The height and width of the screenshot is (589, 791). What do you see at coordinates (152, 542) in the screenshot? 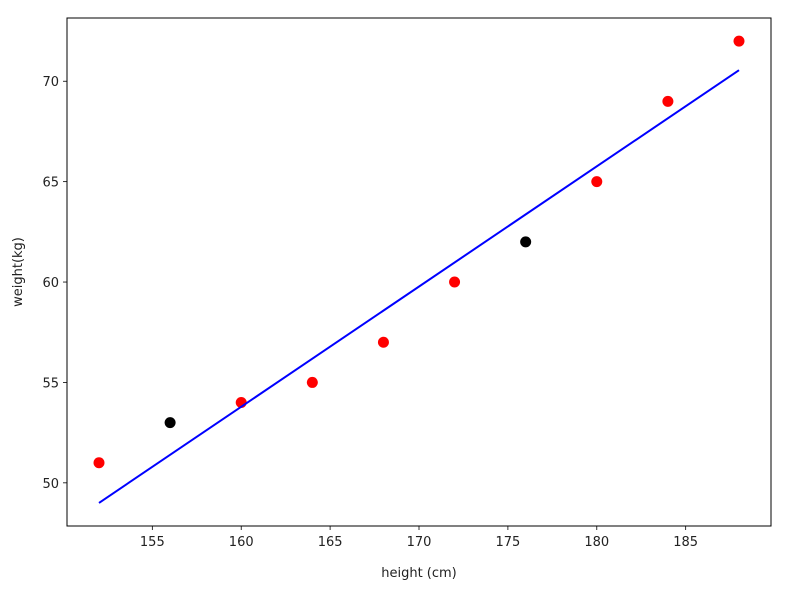
I see `x-tick-label: 155` at bounding box center [152, 542].